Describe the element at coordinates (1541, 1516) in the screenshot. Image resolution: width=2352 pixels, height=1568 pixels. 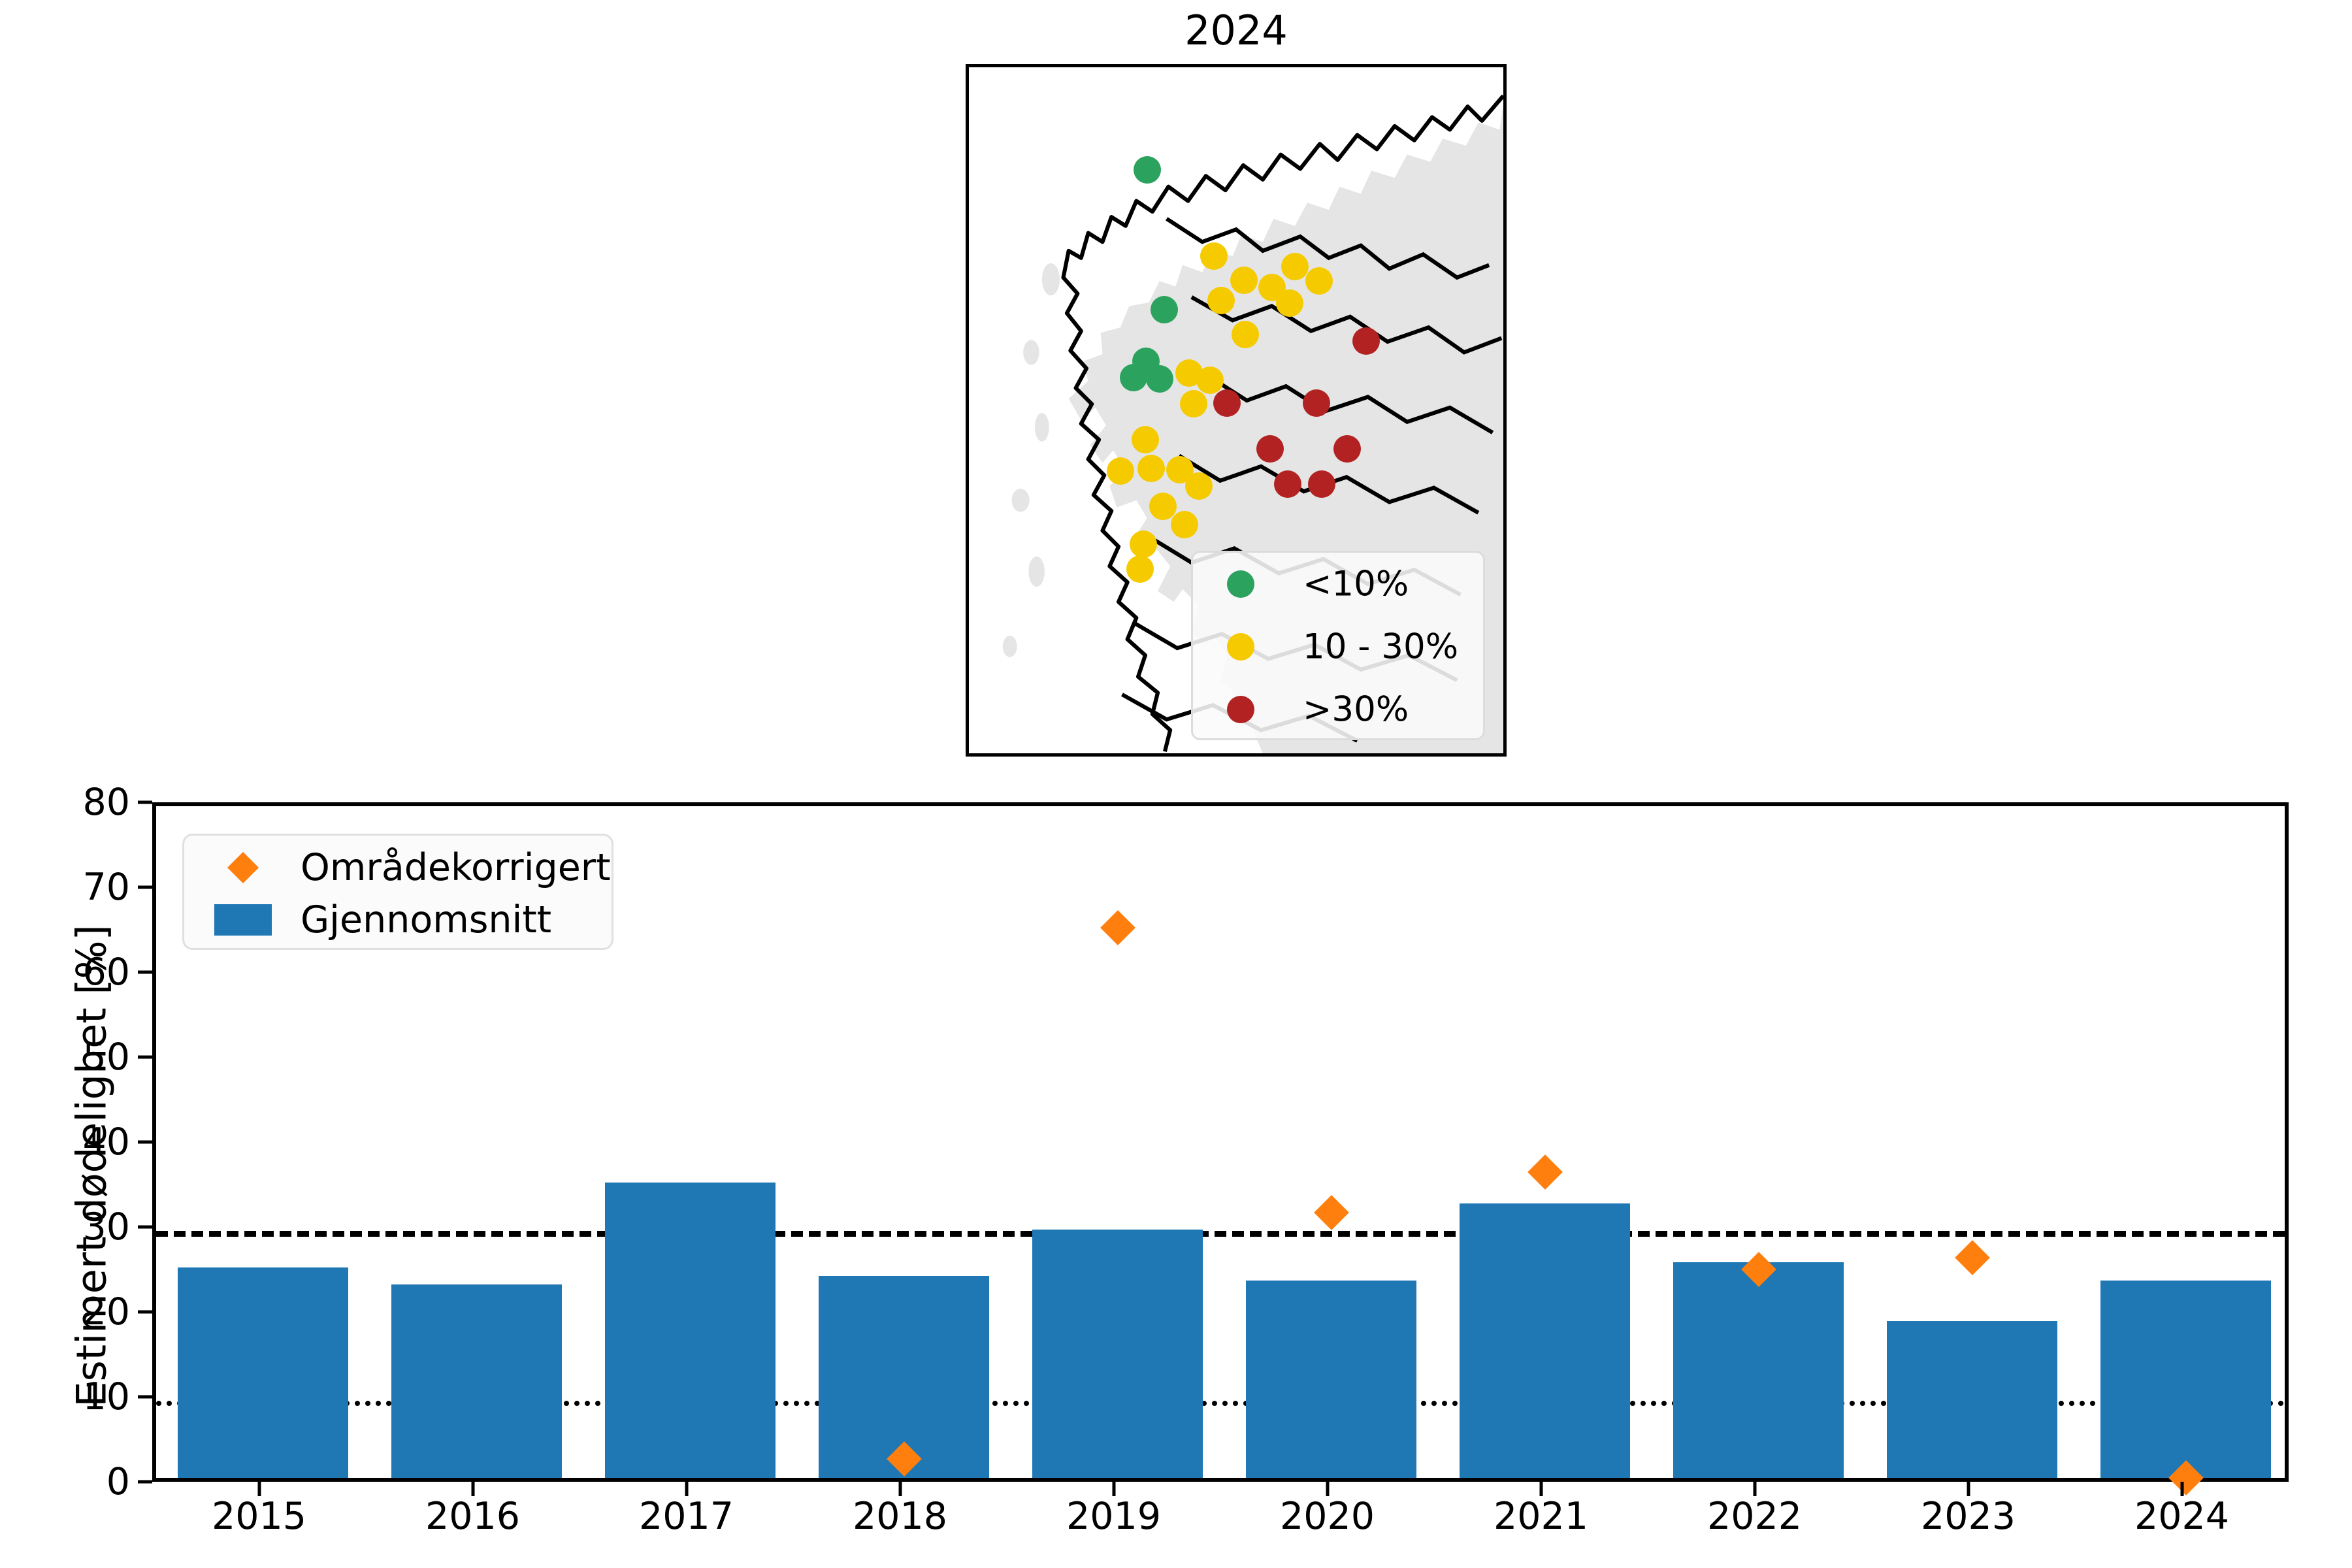
I see `x-tick-label-2021: 2021` at that location.